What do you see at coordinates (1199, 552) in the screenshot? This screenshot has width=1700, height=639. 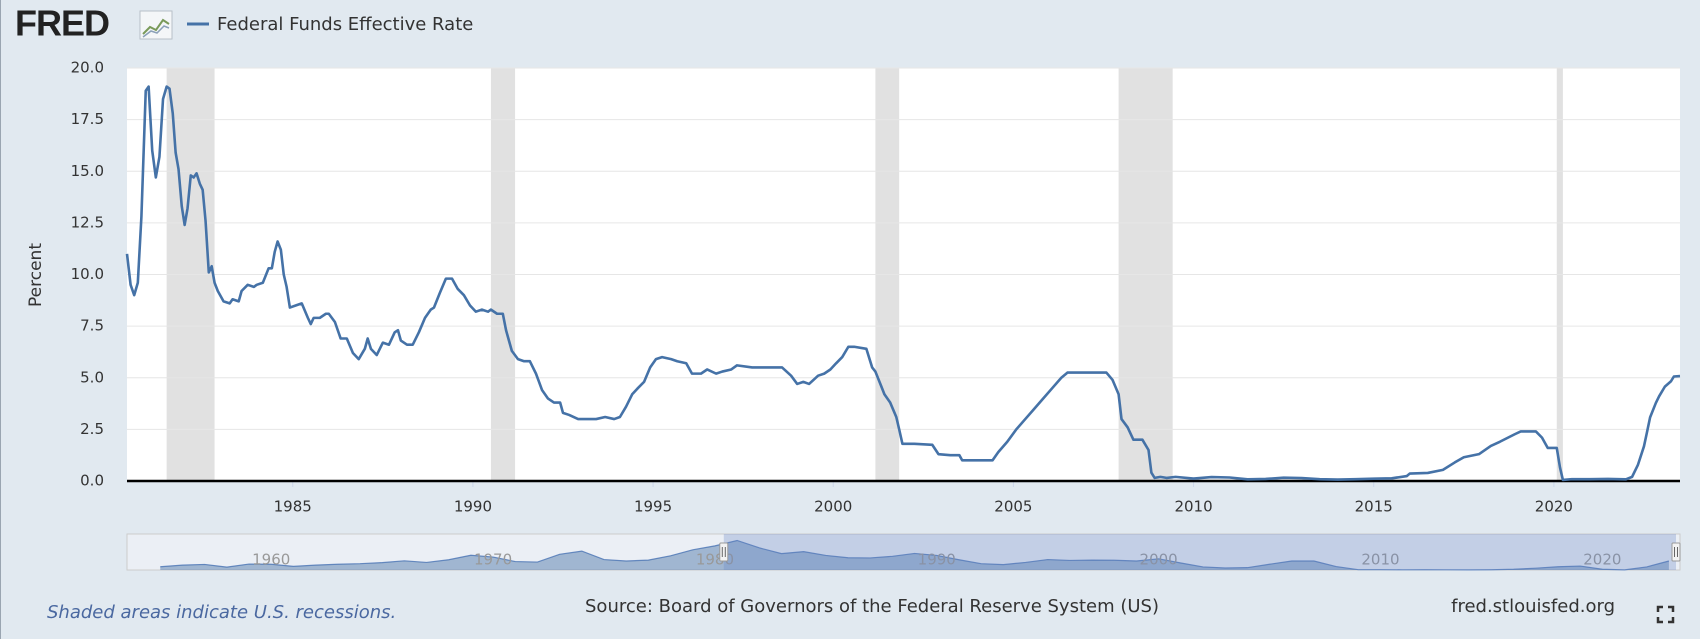 I see `navigator-selection` at bounding box center [1199, 552].